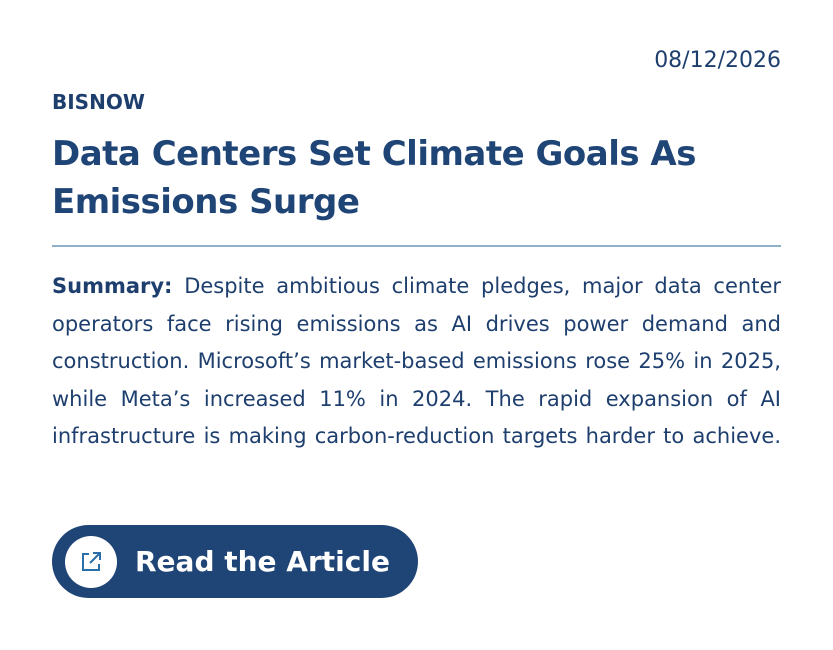 The image size is (833, 650). Describe the element at coordinates (717, 60) in the screenshot. I see `date: 08/12/2026` at that location.